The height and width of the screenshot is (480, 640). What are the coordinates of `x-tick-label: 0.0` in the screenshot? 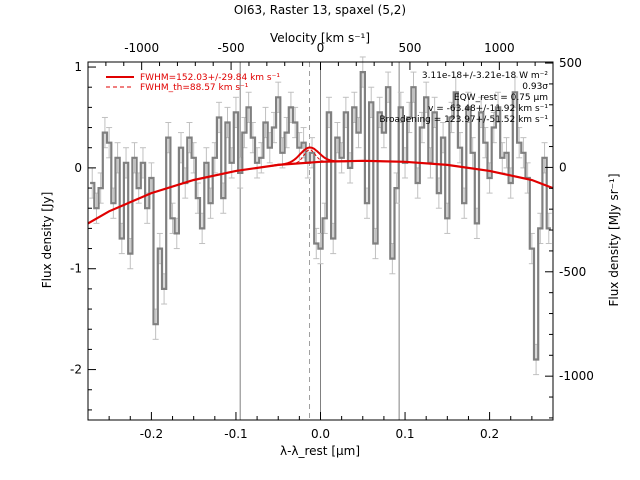 It's located at (320, 434).